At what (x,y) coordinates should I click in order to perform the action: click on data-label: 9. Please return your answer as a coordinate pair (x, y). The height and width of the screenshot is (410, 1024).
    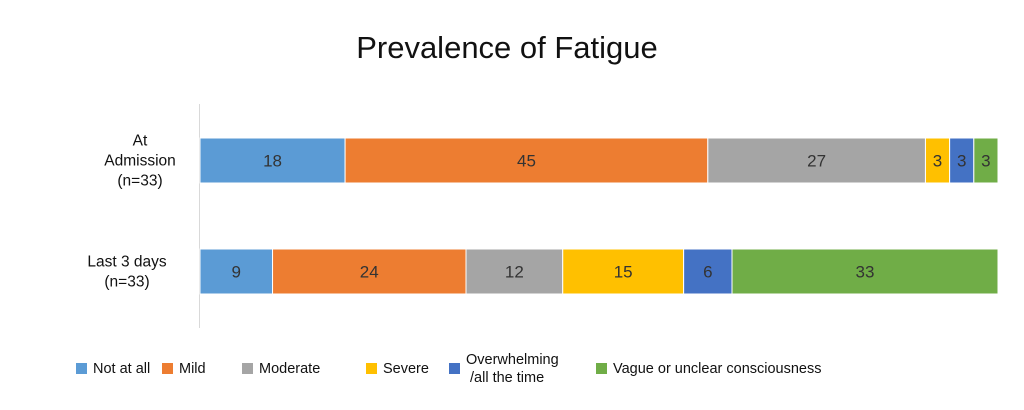
    Looking at the image, I should click on (236, 272).